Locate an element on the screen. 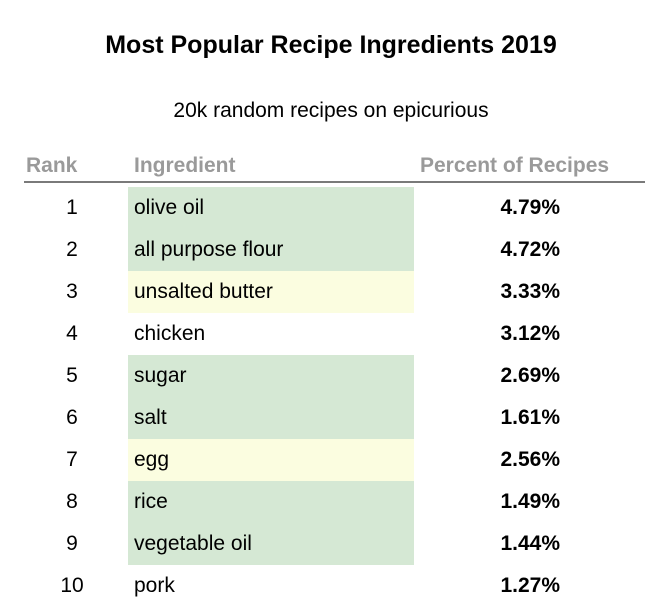 This screenshot has height=607, width=668. rank-cell: 4 is located at coordinates (72, 333).